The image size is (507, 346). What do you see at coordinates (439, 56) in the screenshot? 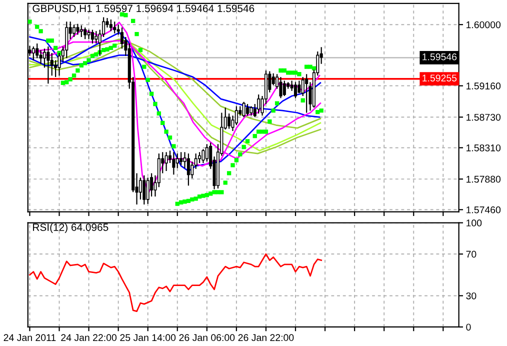
I see `ref-line-label: 1.59546` at bounding box center [439, 56].